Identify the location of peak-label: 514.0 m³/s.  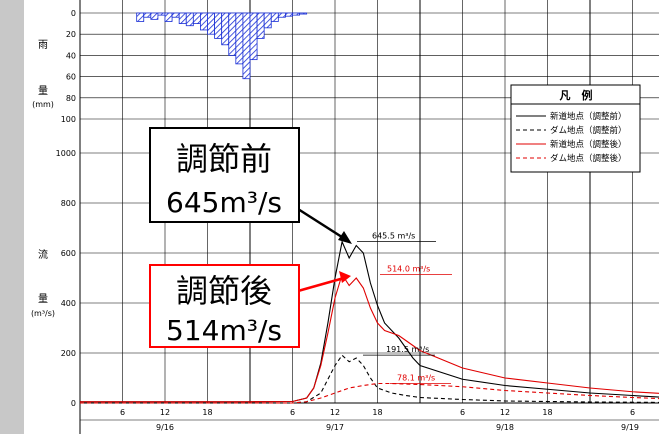
(408, 269).